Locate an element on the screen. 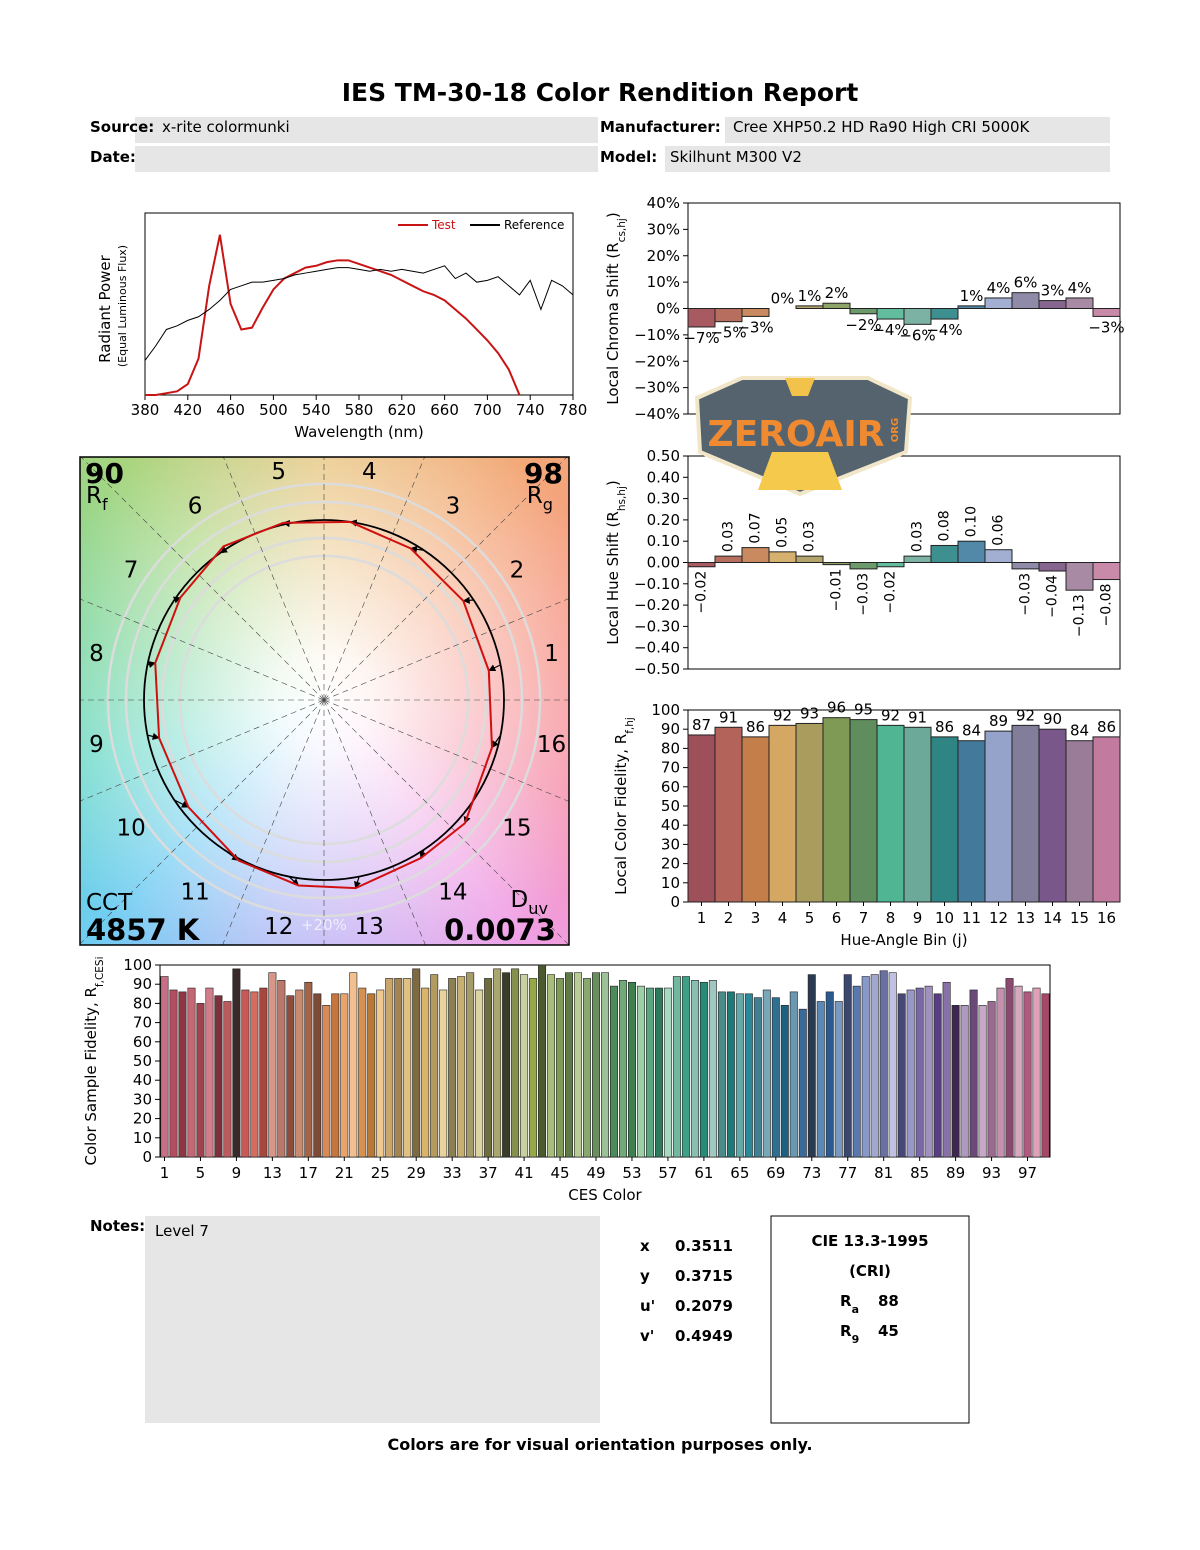  x-tick-label: 16 is located at coordinates (1106, 918).